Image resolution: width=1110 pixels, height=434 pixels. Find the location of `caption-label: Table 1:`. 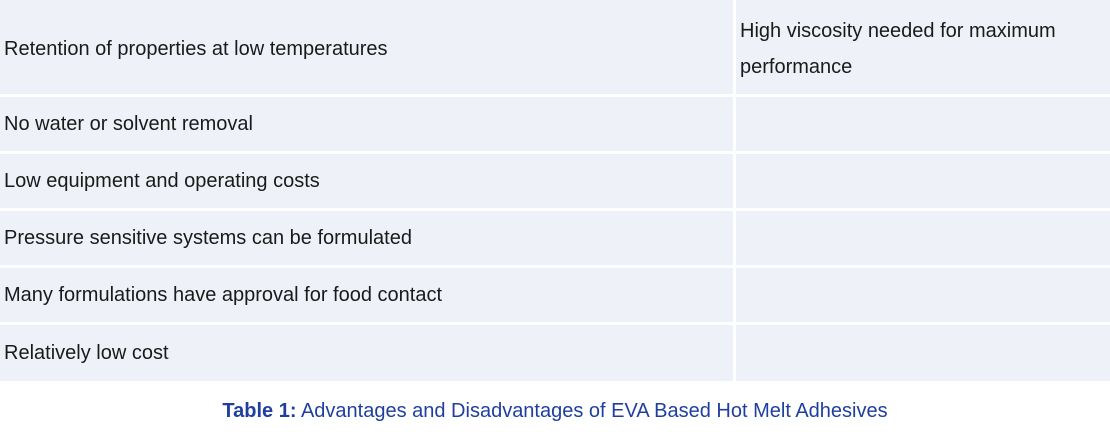

caption-label: Table 1: is located at coordinates (259, 411).